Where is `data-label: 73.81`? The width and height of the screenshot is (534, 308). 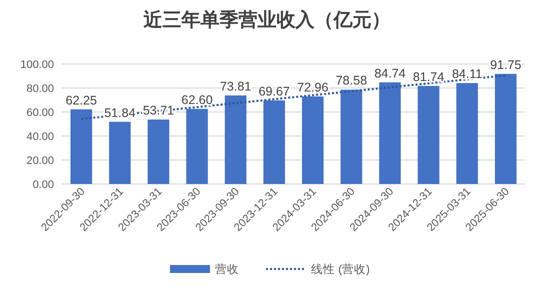 data-label: 73.81 is located at coordinates (236, 86).